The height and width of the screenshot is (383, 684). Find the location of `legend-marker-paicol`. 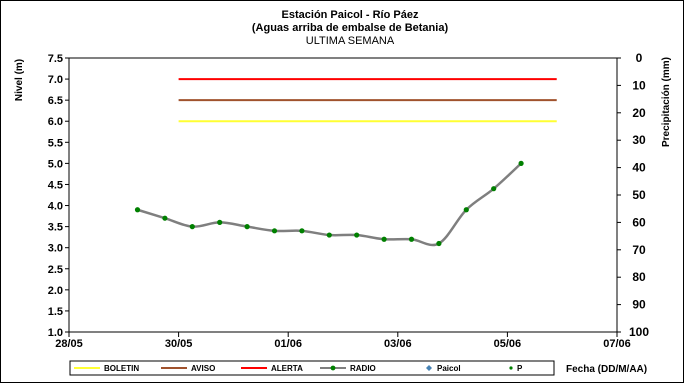

legend-marker-paicol is located at coordinates (429, 368).